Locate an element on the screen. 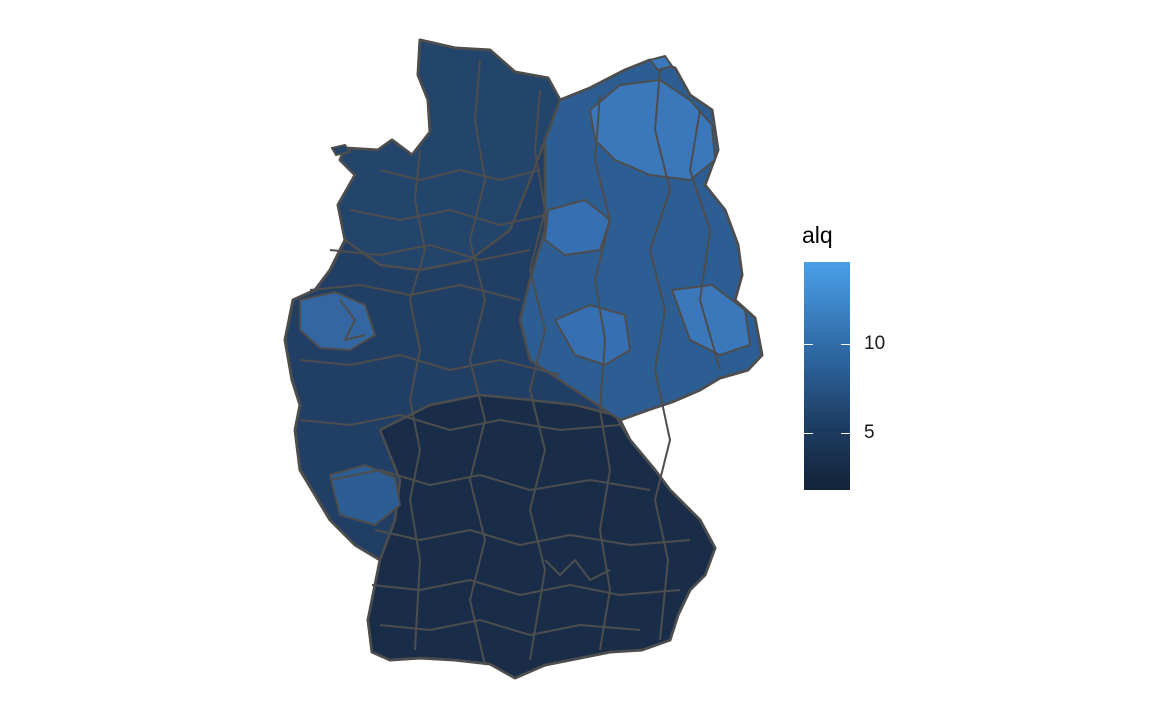 The width and height of the screenshot is (1152, 711). legend-title: alq is located at coordinates (817, 235).